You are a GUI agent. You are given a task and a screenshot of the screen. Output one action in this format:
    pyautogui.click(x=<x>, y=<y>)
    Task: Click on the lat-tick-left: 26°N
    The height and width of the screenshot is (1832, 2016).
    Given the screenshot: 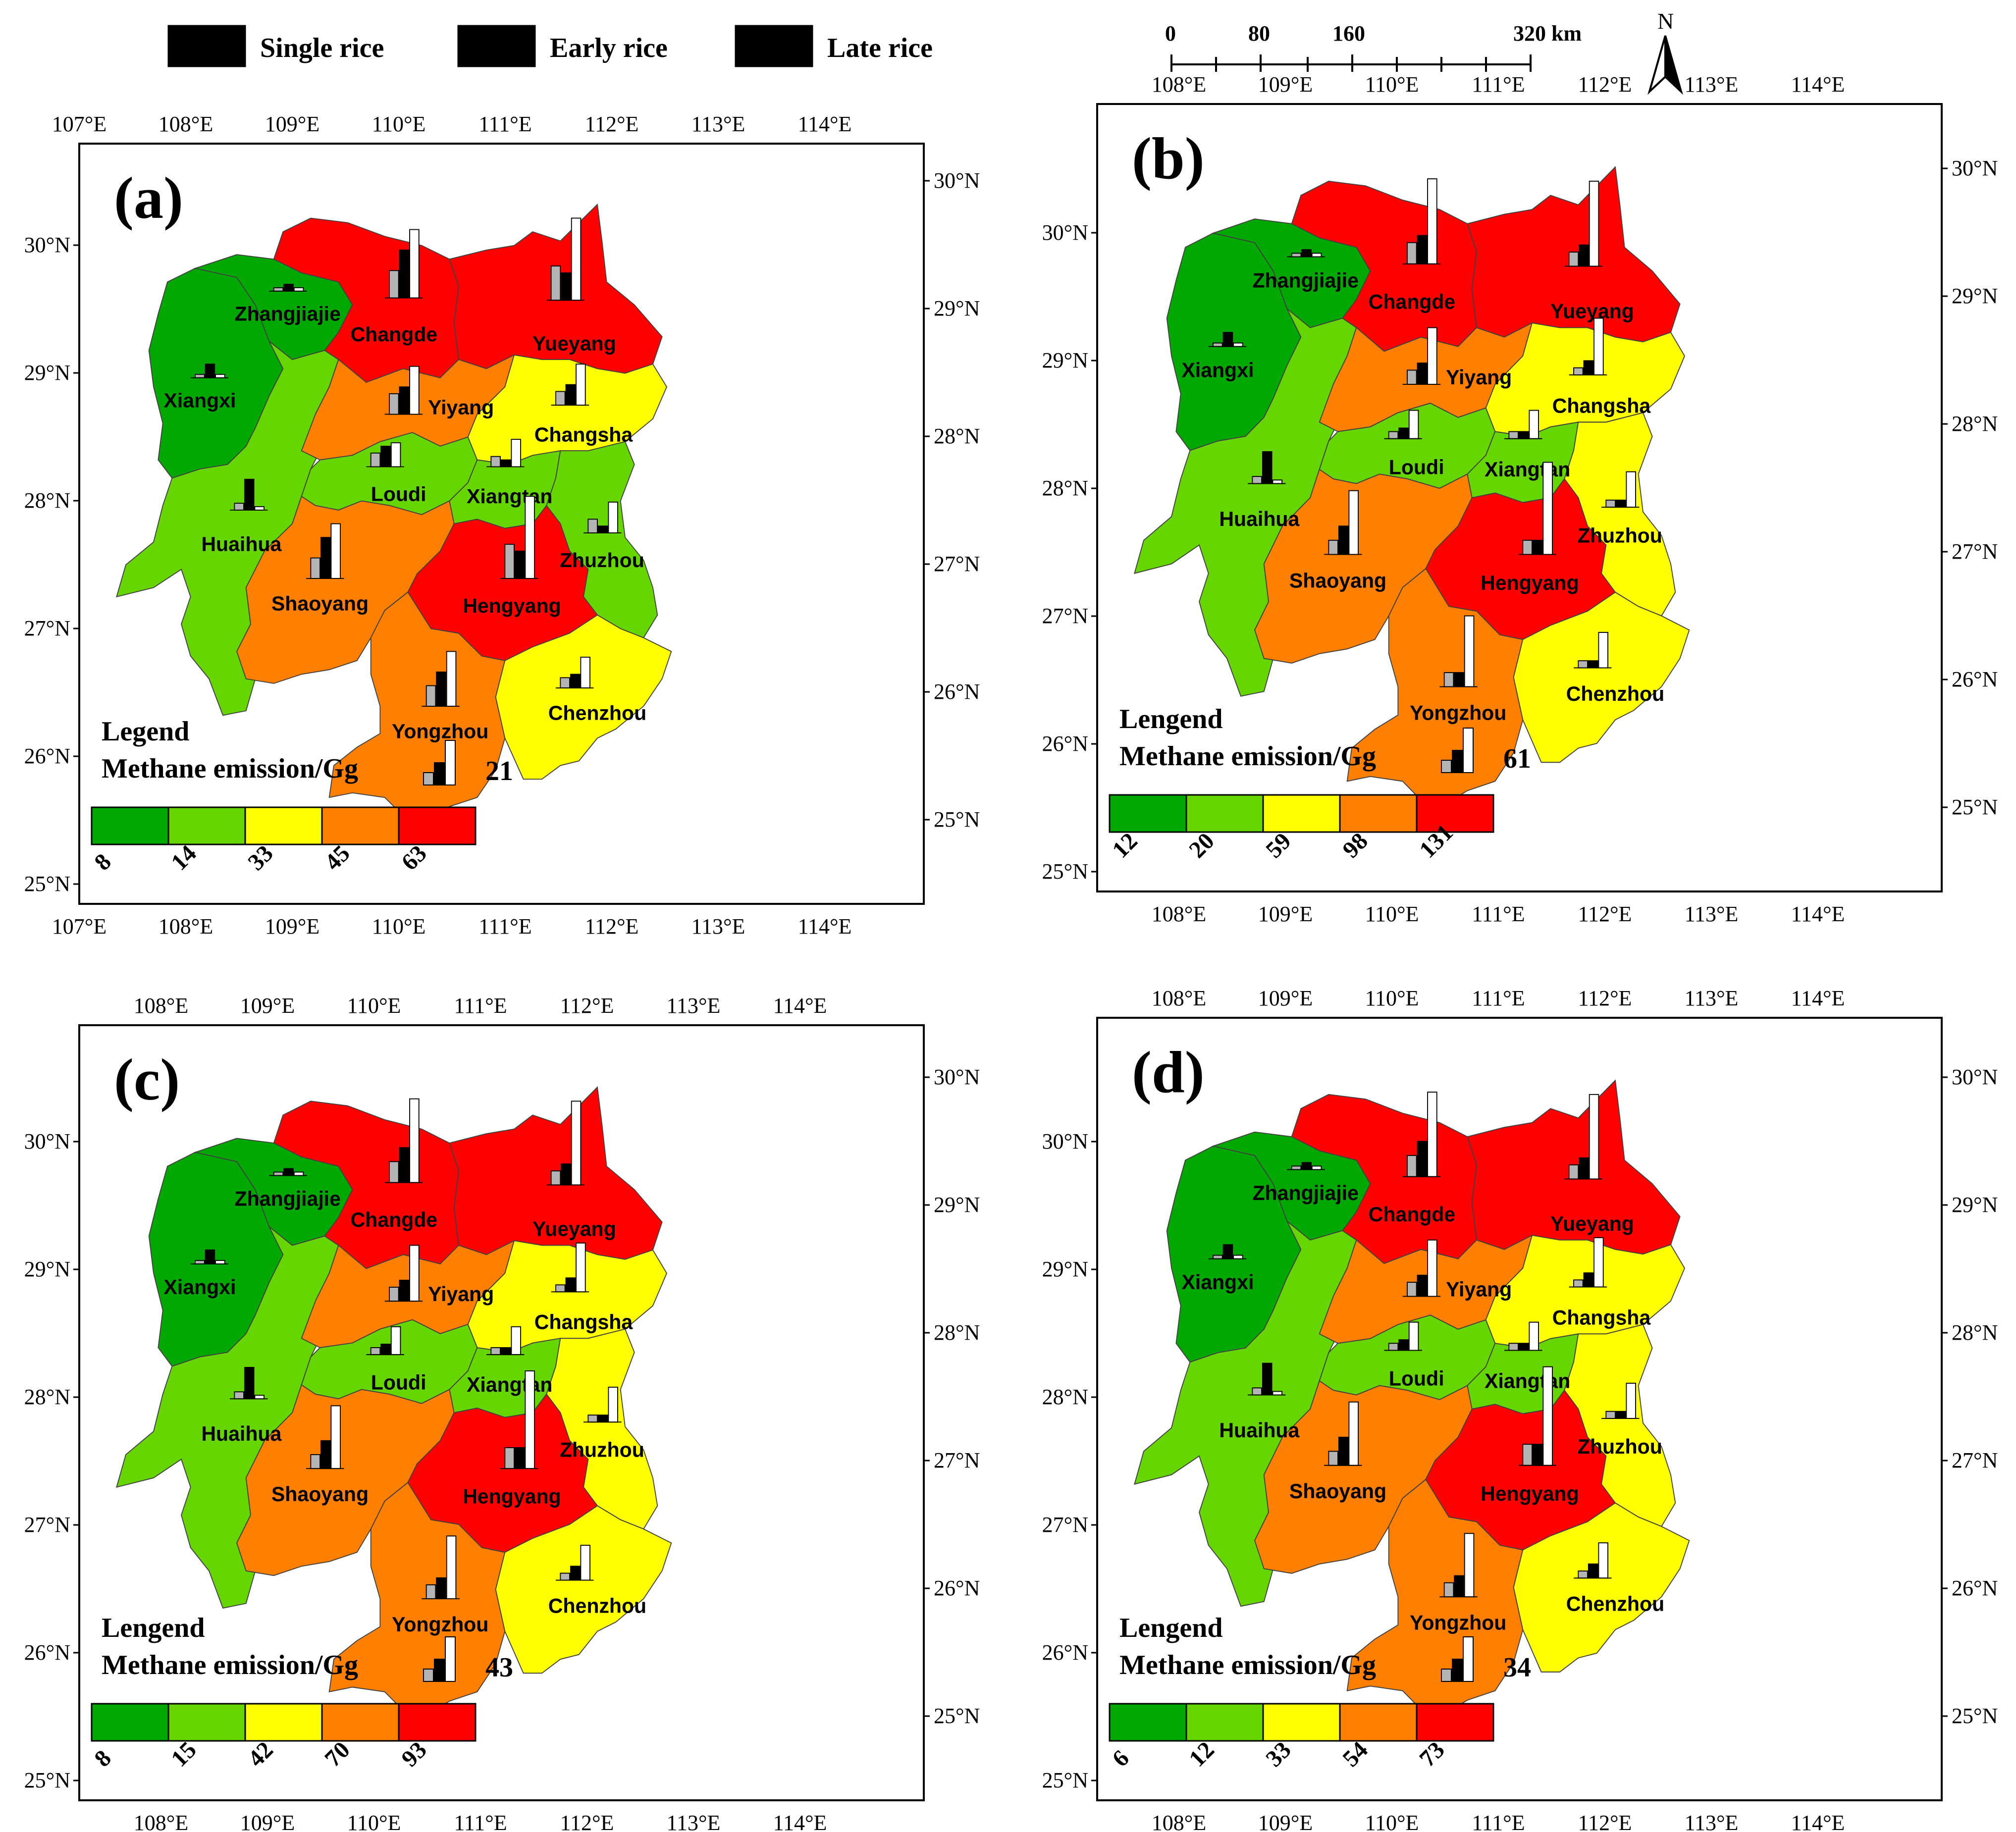 What is the action you would take?
    pyautogui.click(x=1065, y=744)
    